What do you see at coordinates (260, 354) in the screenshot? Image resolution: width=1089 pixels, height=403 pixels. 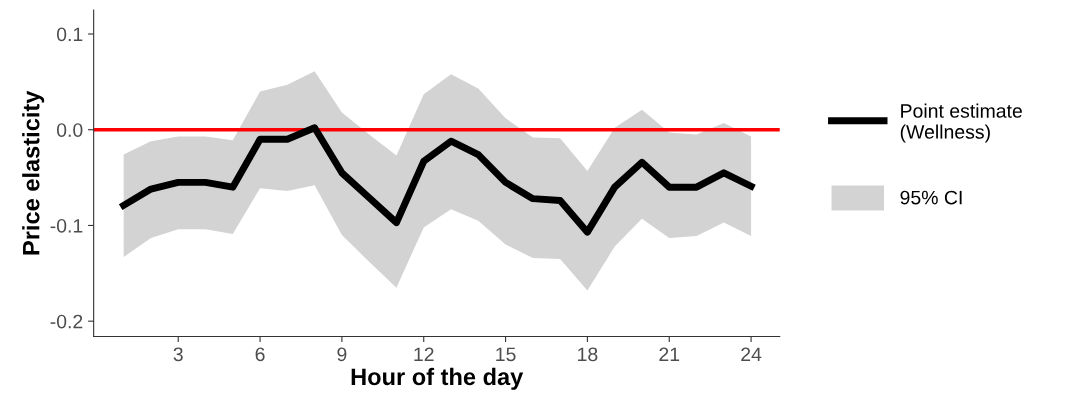 I see `x-tick-label: 6` at bounding box center [260, 354].